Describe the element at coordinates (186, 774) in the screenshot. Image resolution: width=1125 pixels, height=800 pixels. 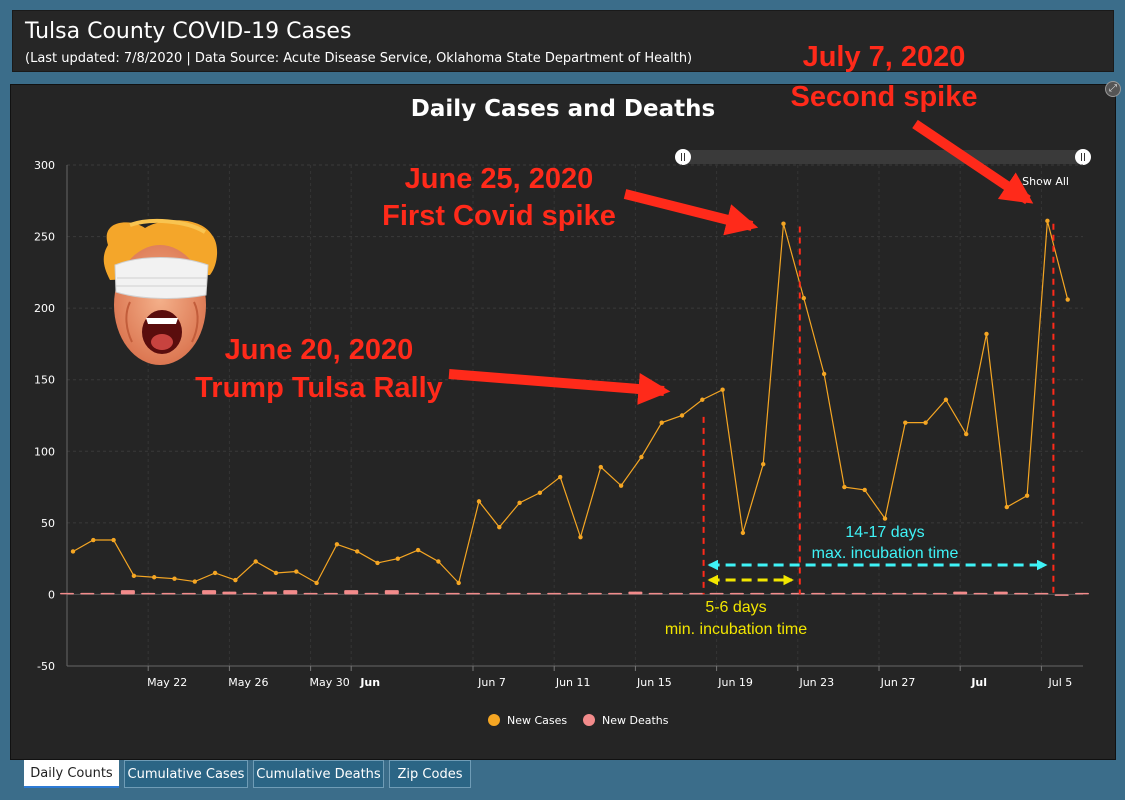
I see `tab-cumulative-cases: Cumulative Cases` at that location.